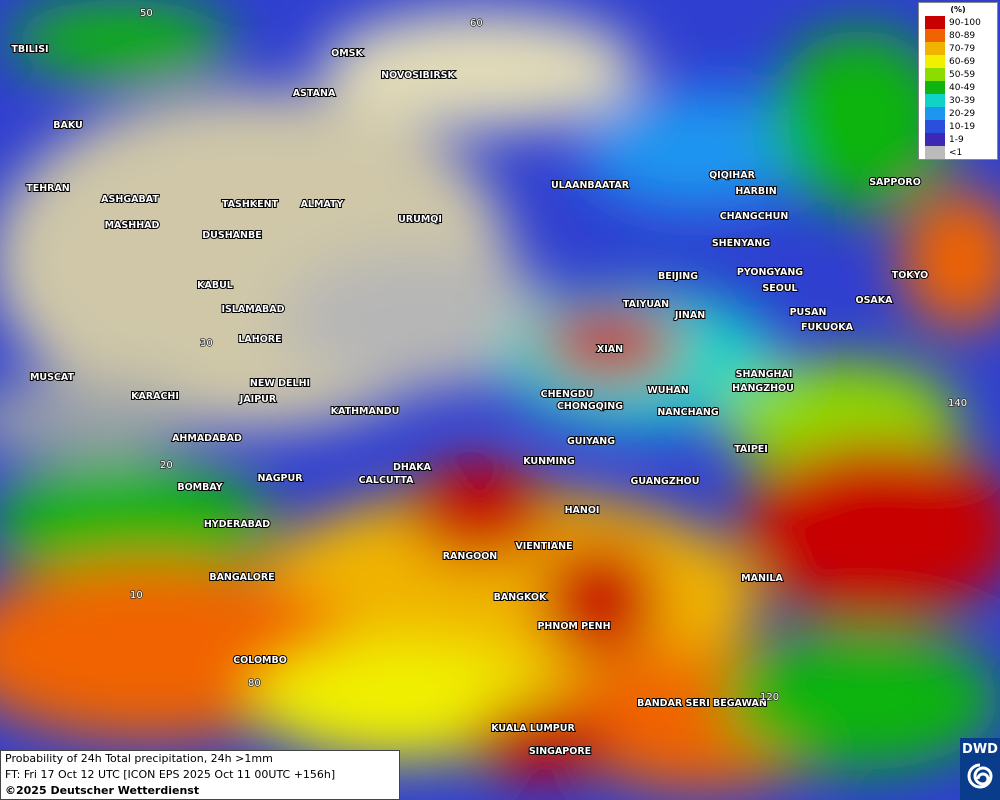  Describe the element at coordinates (962, 48) in the screenshot. I see `legend-label: 70-79` at that location.